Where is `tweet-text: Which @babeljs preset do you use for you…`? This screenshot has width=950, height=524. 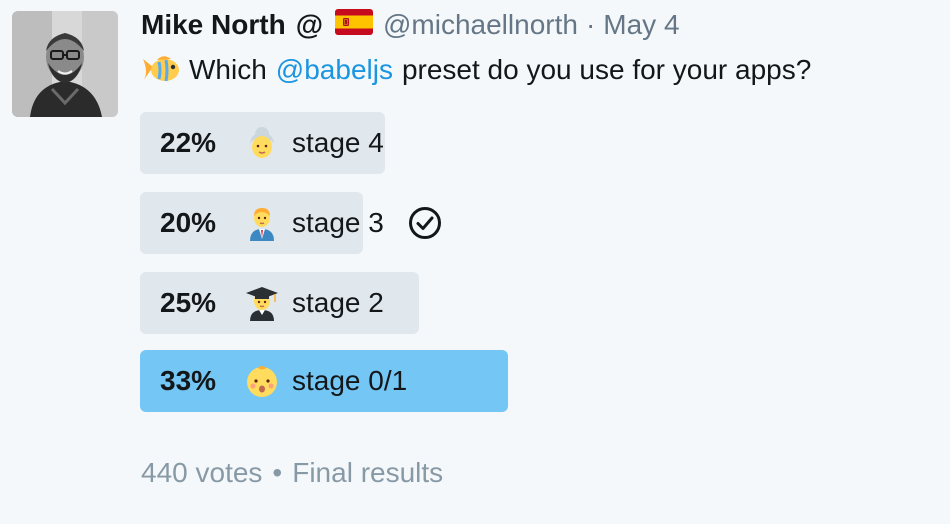 tweet-text: Which @babeljs preset do you use for you… is located at coordinates (476, 70).